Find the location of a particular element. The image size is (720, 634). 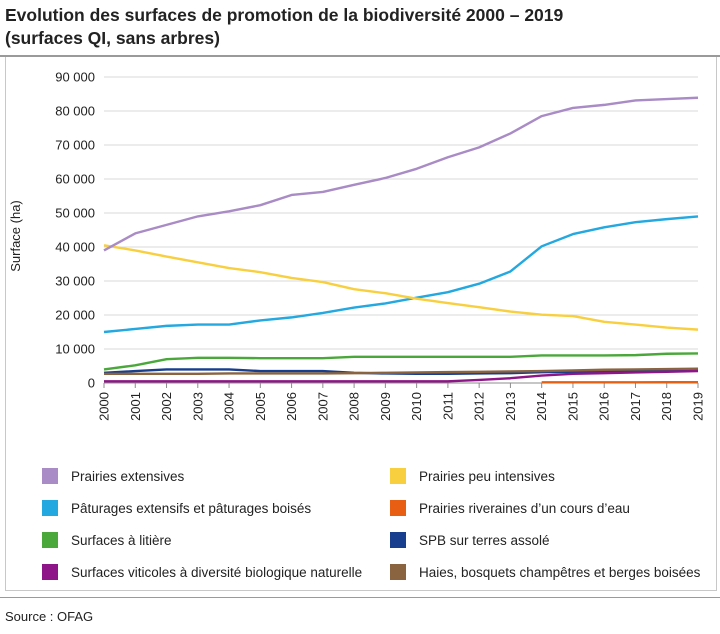

y-tick-label: 10 000 is located at coordinates (75, 349).